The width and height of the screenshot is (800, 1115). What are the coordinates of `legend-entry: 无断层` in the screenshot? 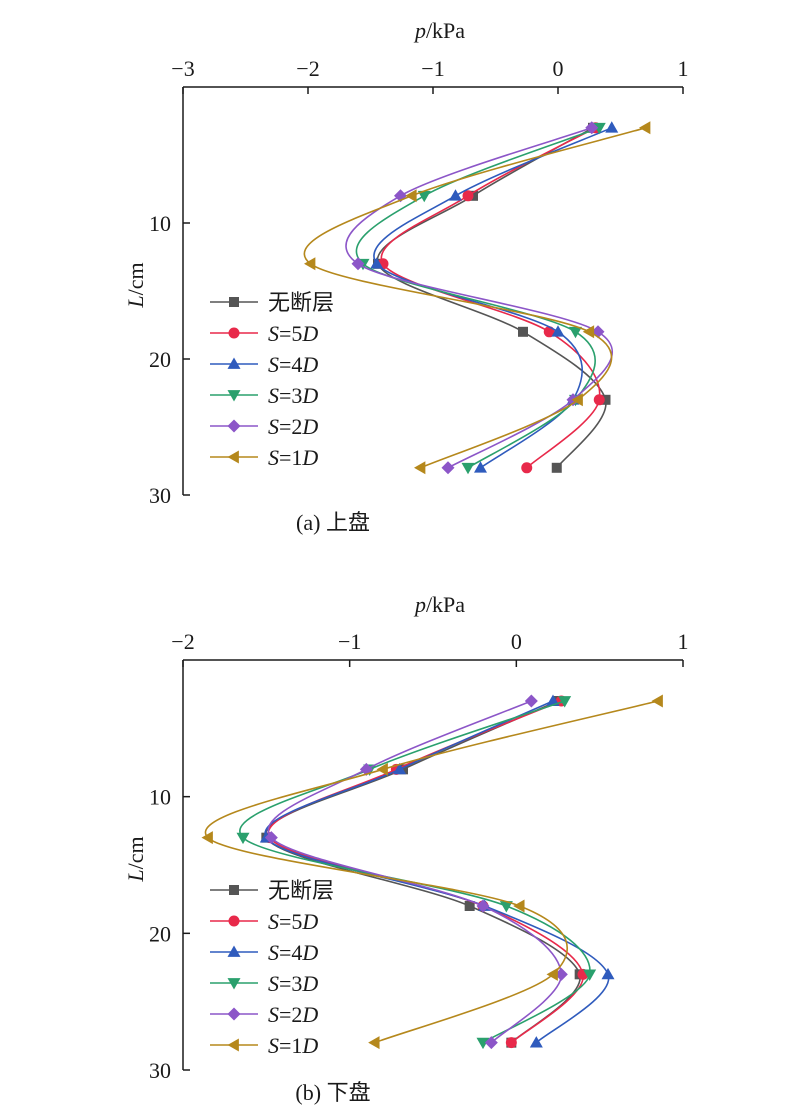 It's located at (272, 302).